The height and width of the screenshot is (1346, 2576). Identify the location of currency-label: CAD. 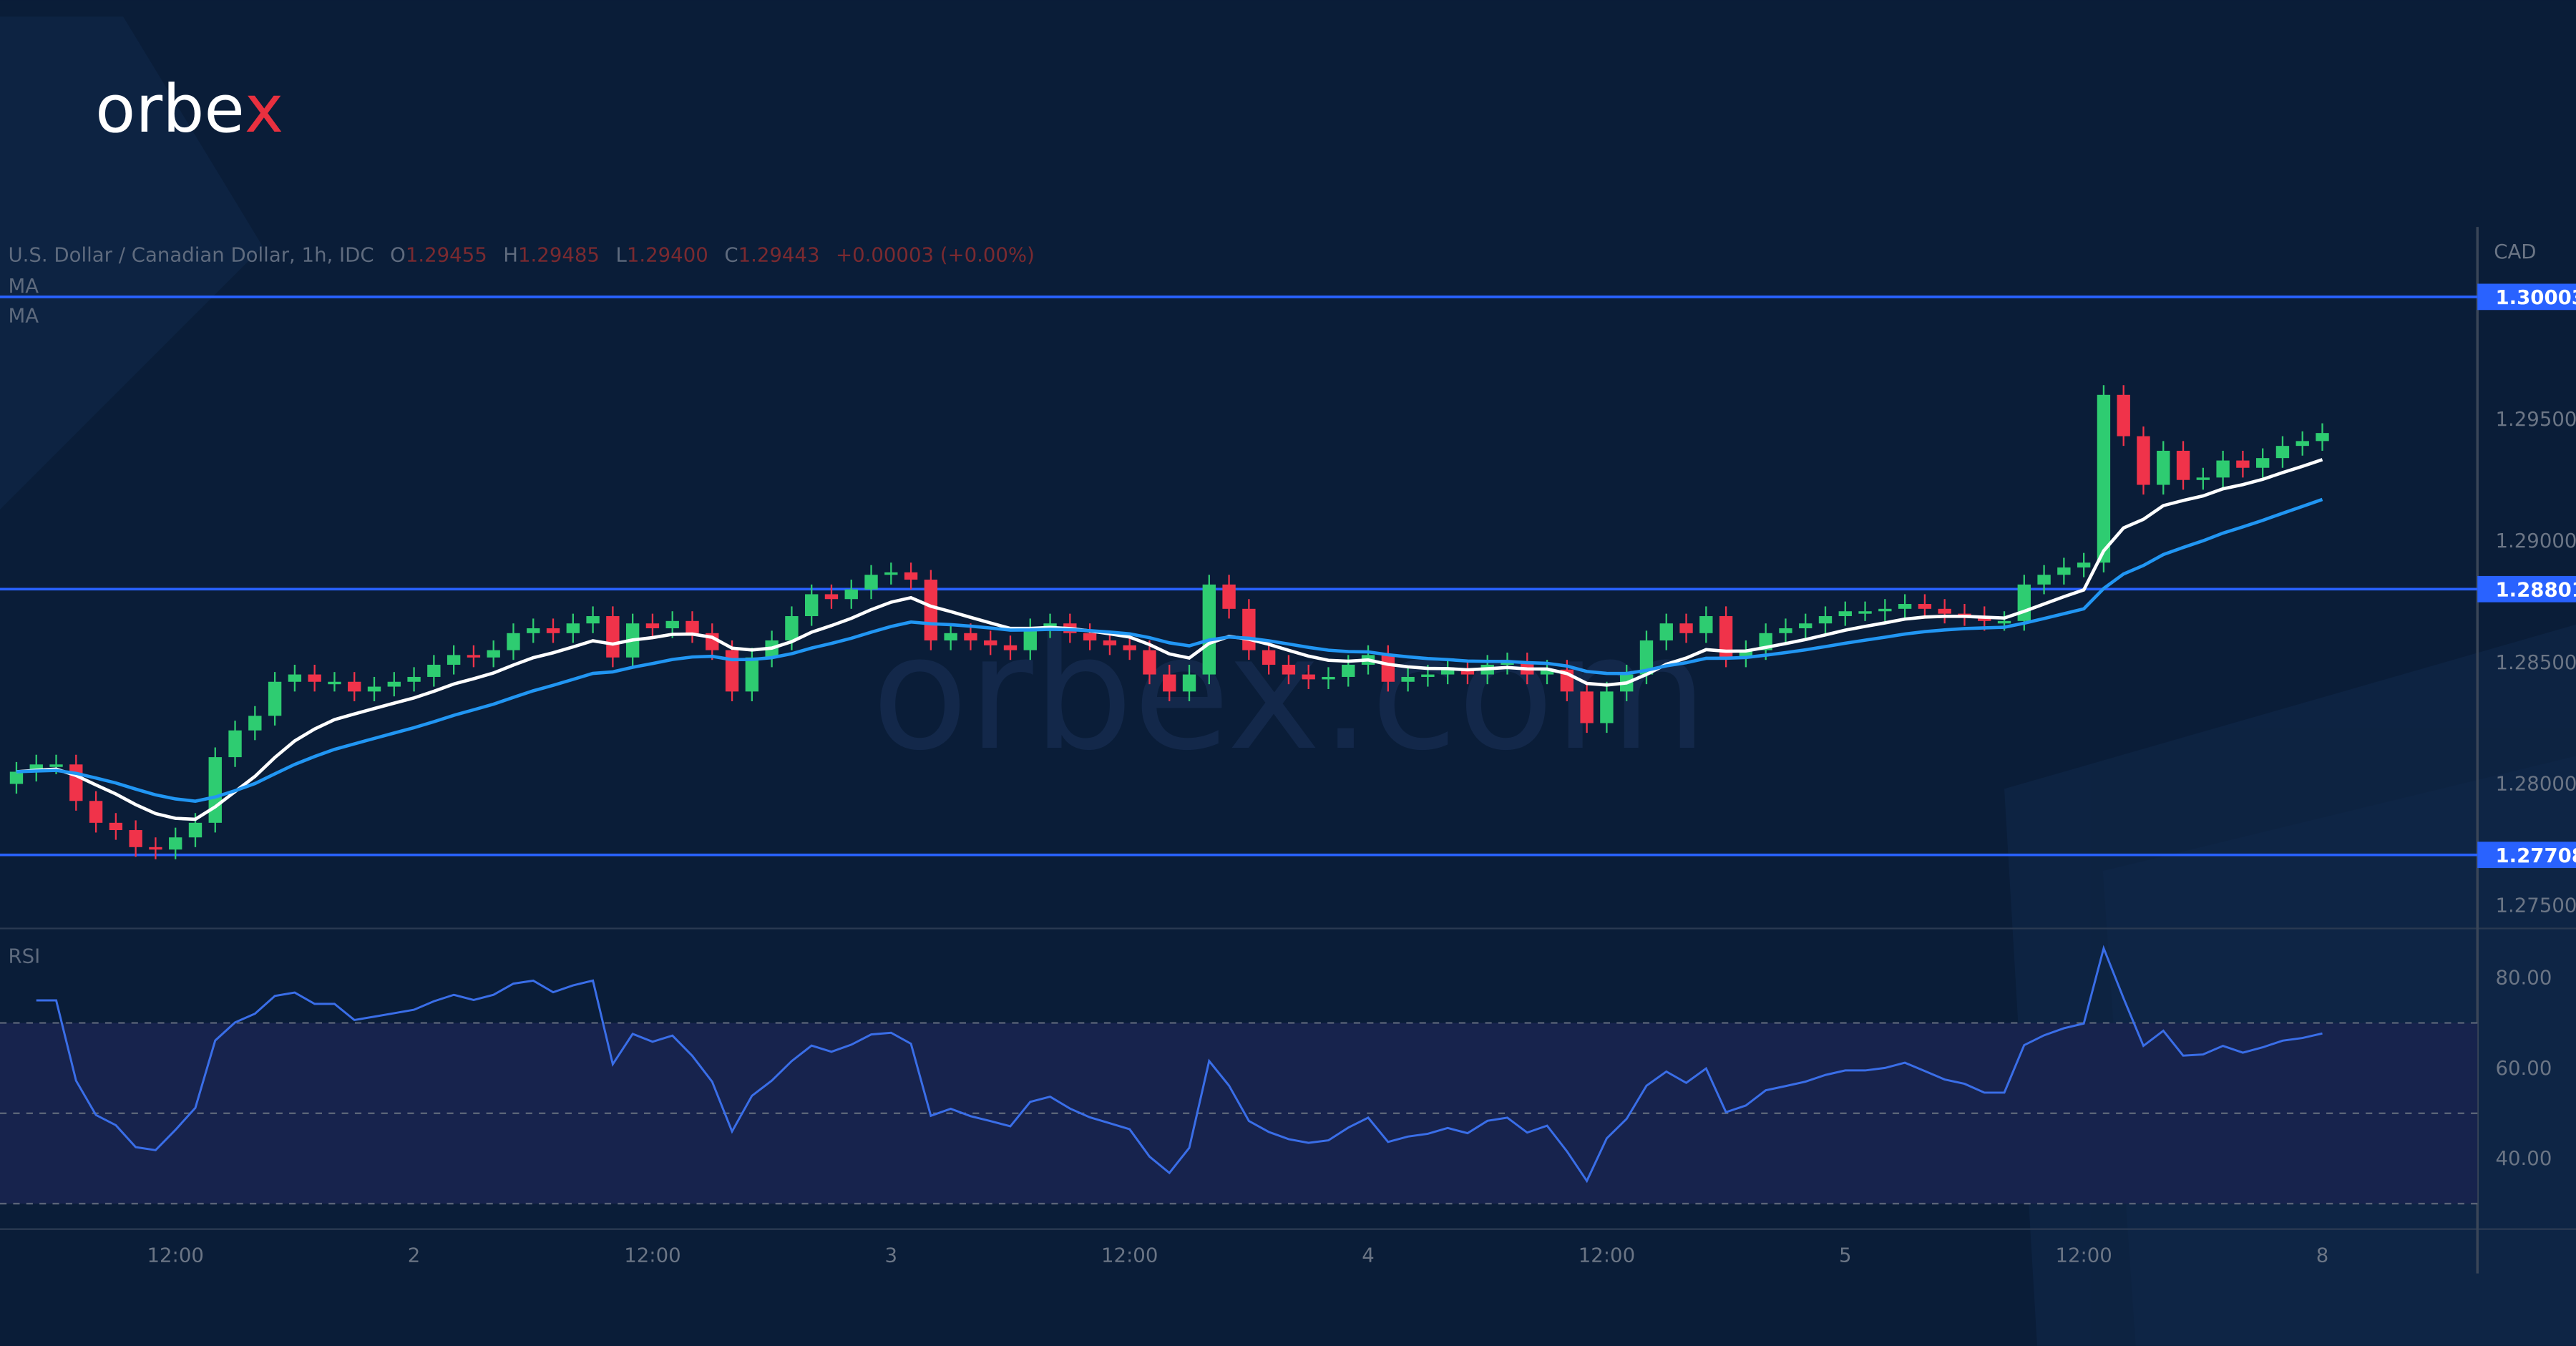
(2515, 251).